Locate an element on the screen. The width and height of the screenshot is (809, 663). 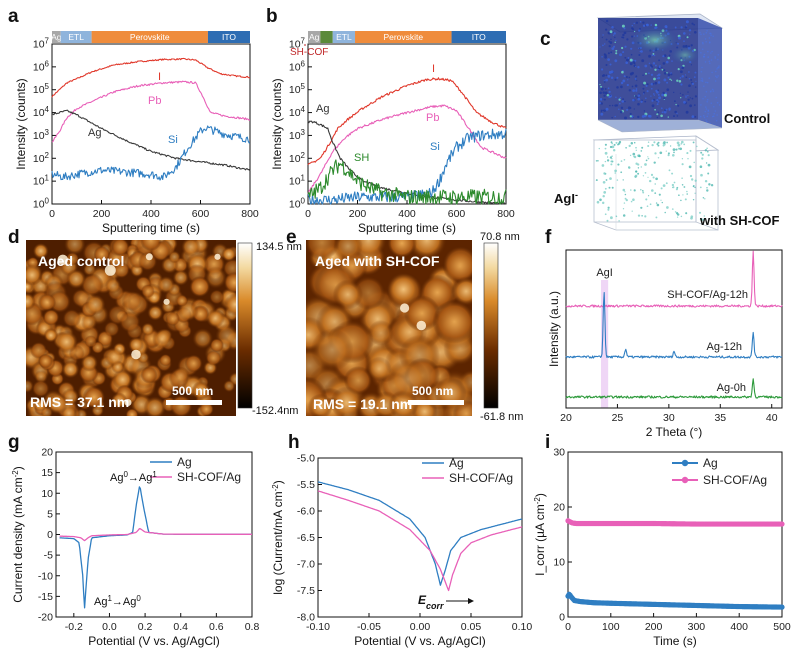
xtick-label-f-1: 25 is located at coordinates (618, 418).